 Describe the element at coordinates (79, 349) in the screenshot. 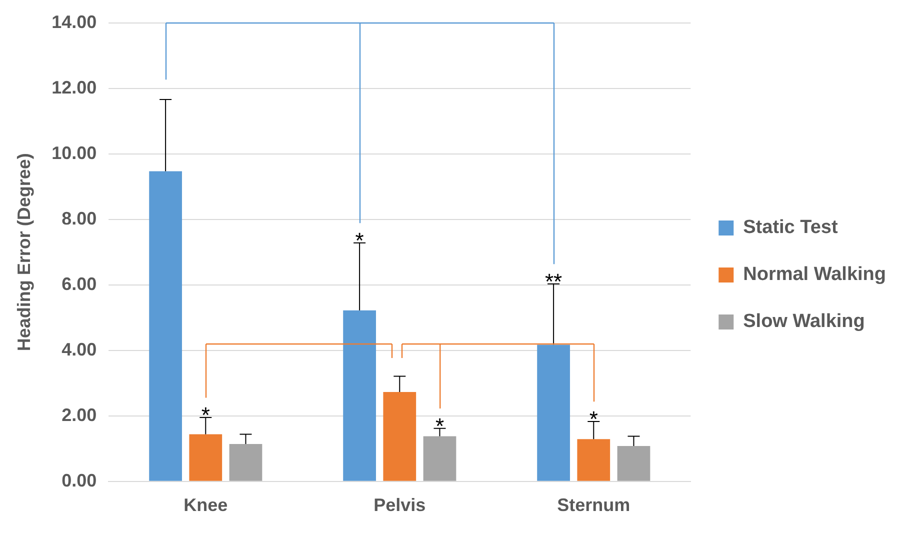

I see `y-tick-label: 4.00` at that location.